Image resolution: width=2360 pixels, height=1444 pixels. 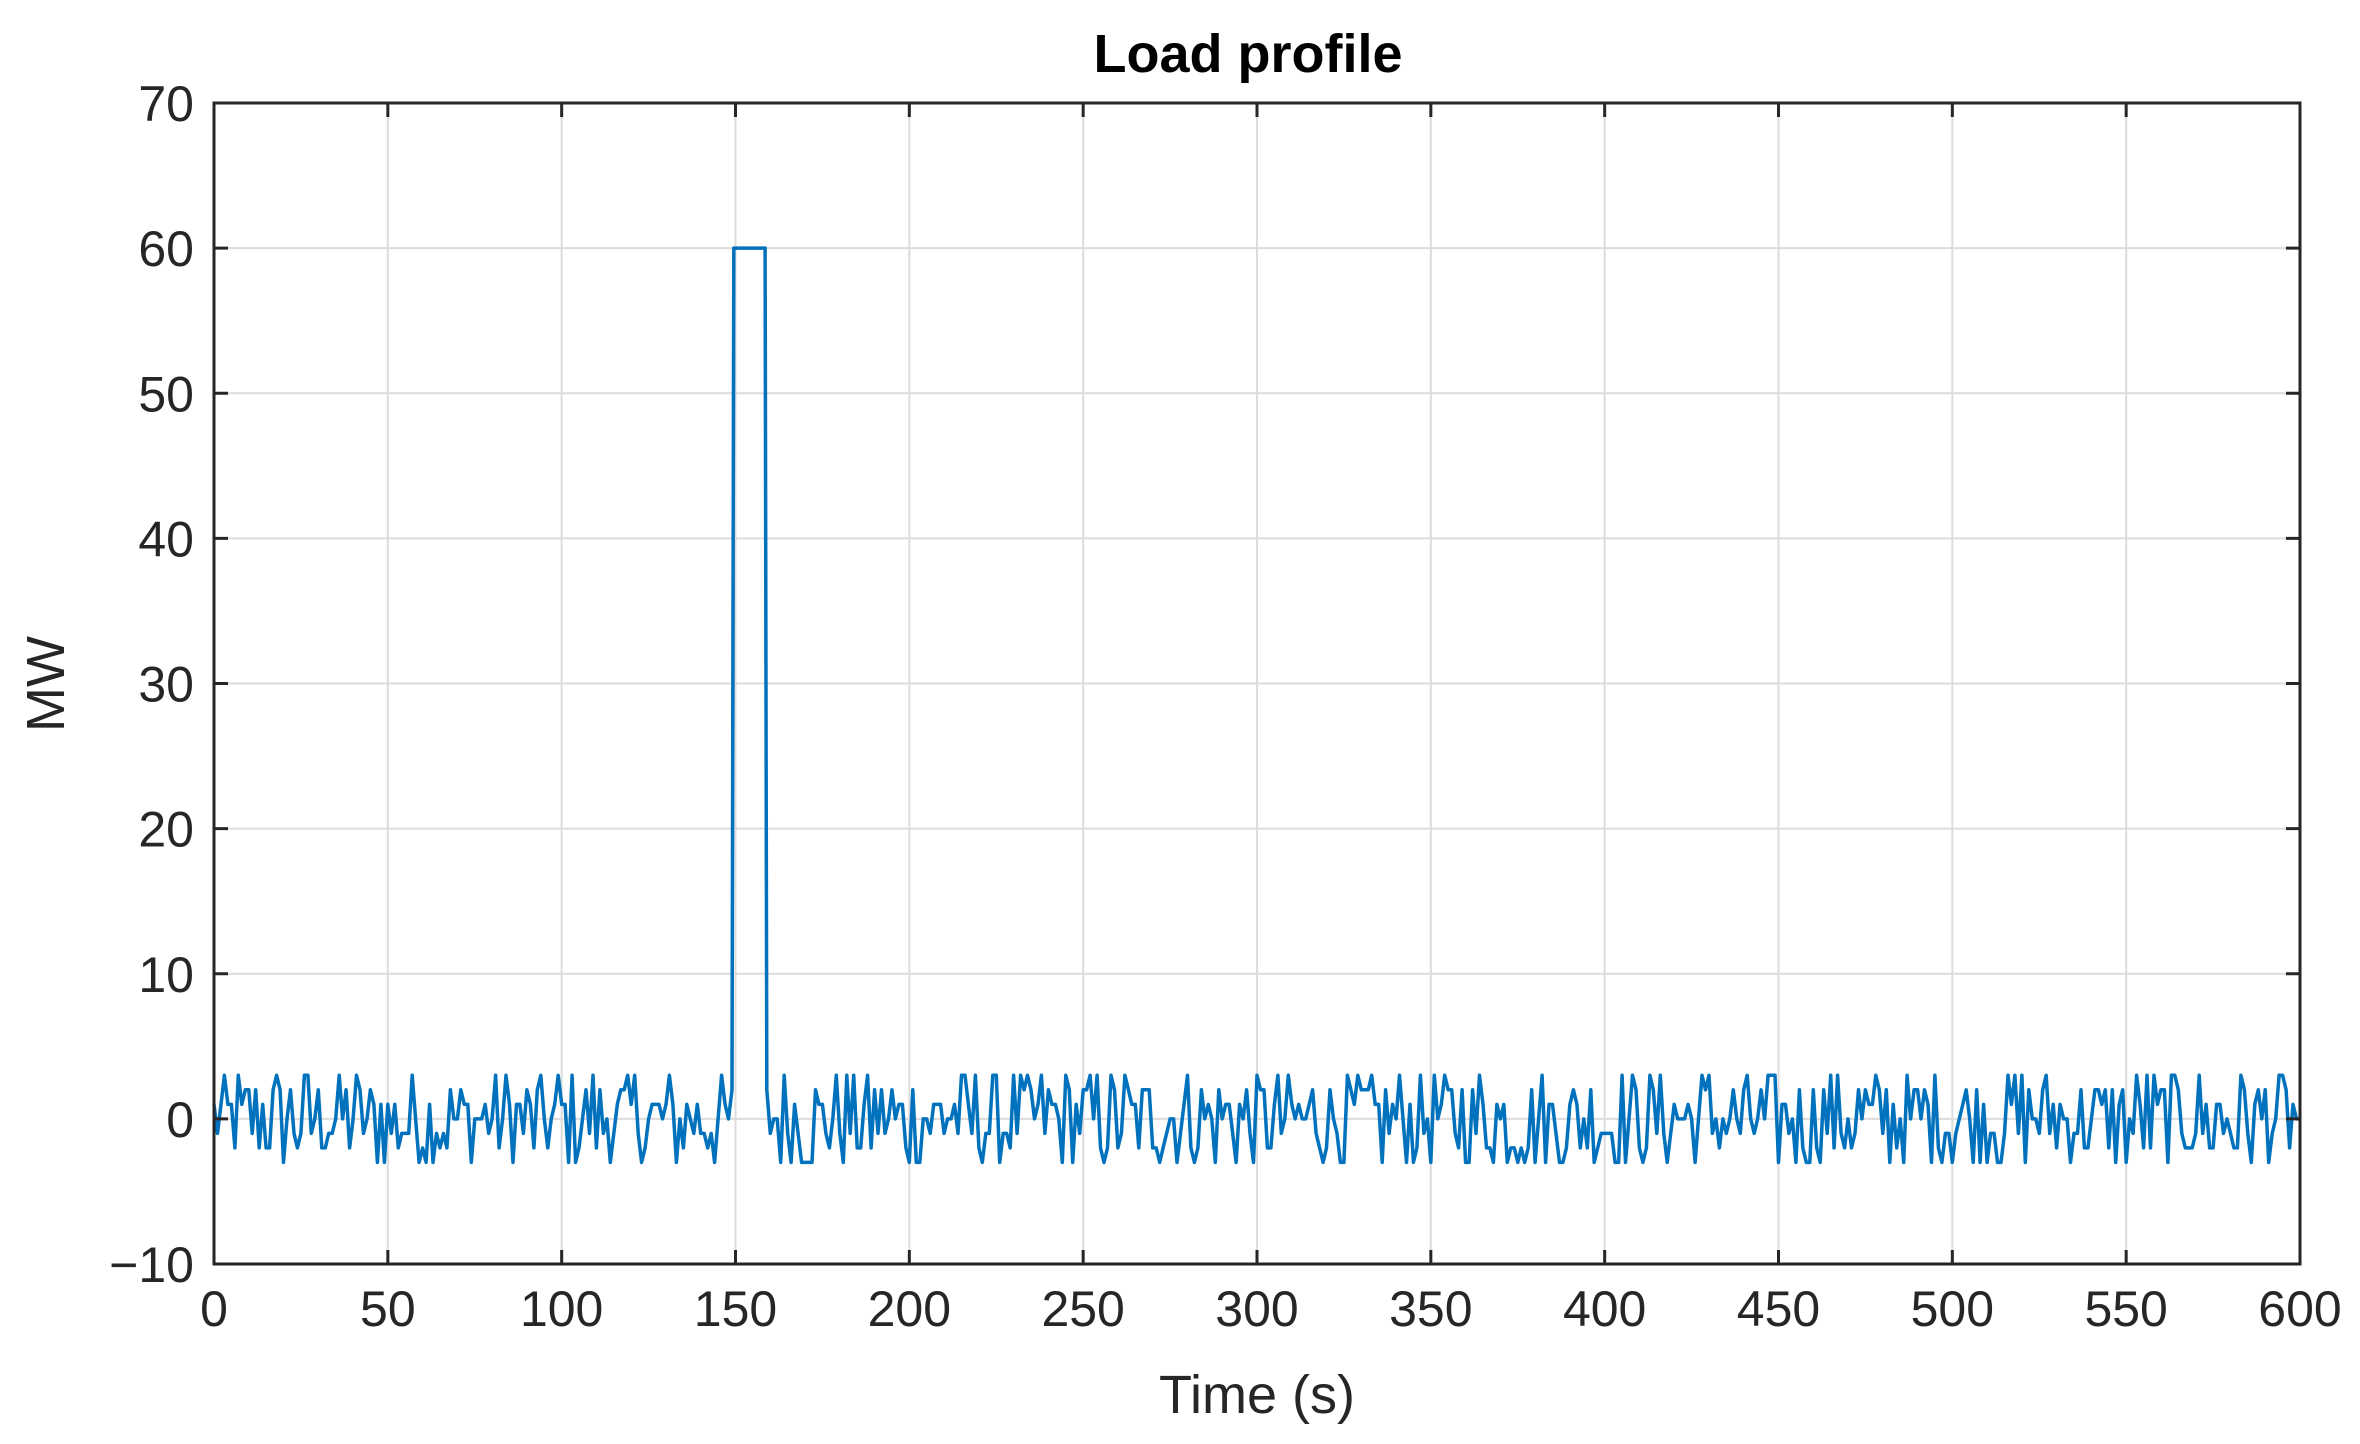 I want to click on x-tick-labels: 0 50 100 150 200 250 300 350 400 450 500 550 600, so click(x=1271, y=1309).